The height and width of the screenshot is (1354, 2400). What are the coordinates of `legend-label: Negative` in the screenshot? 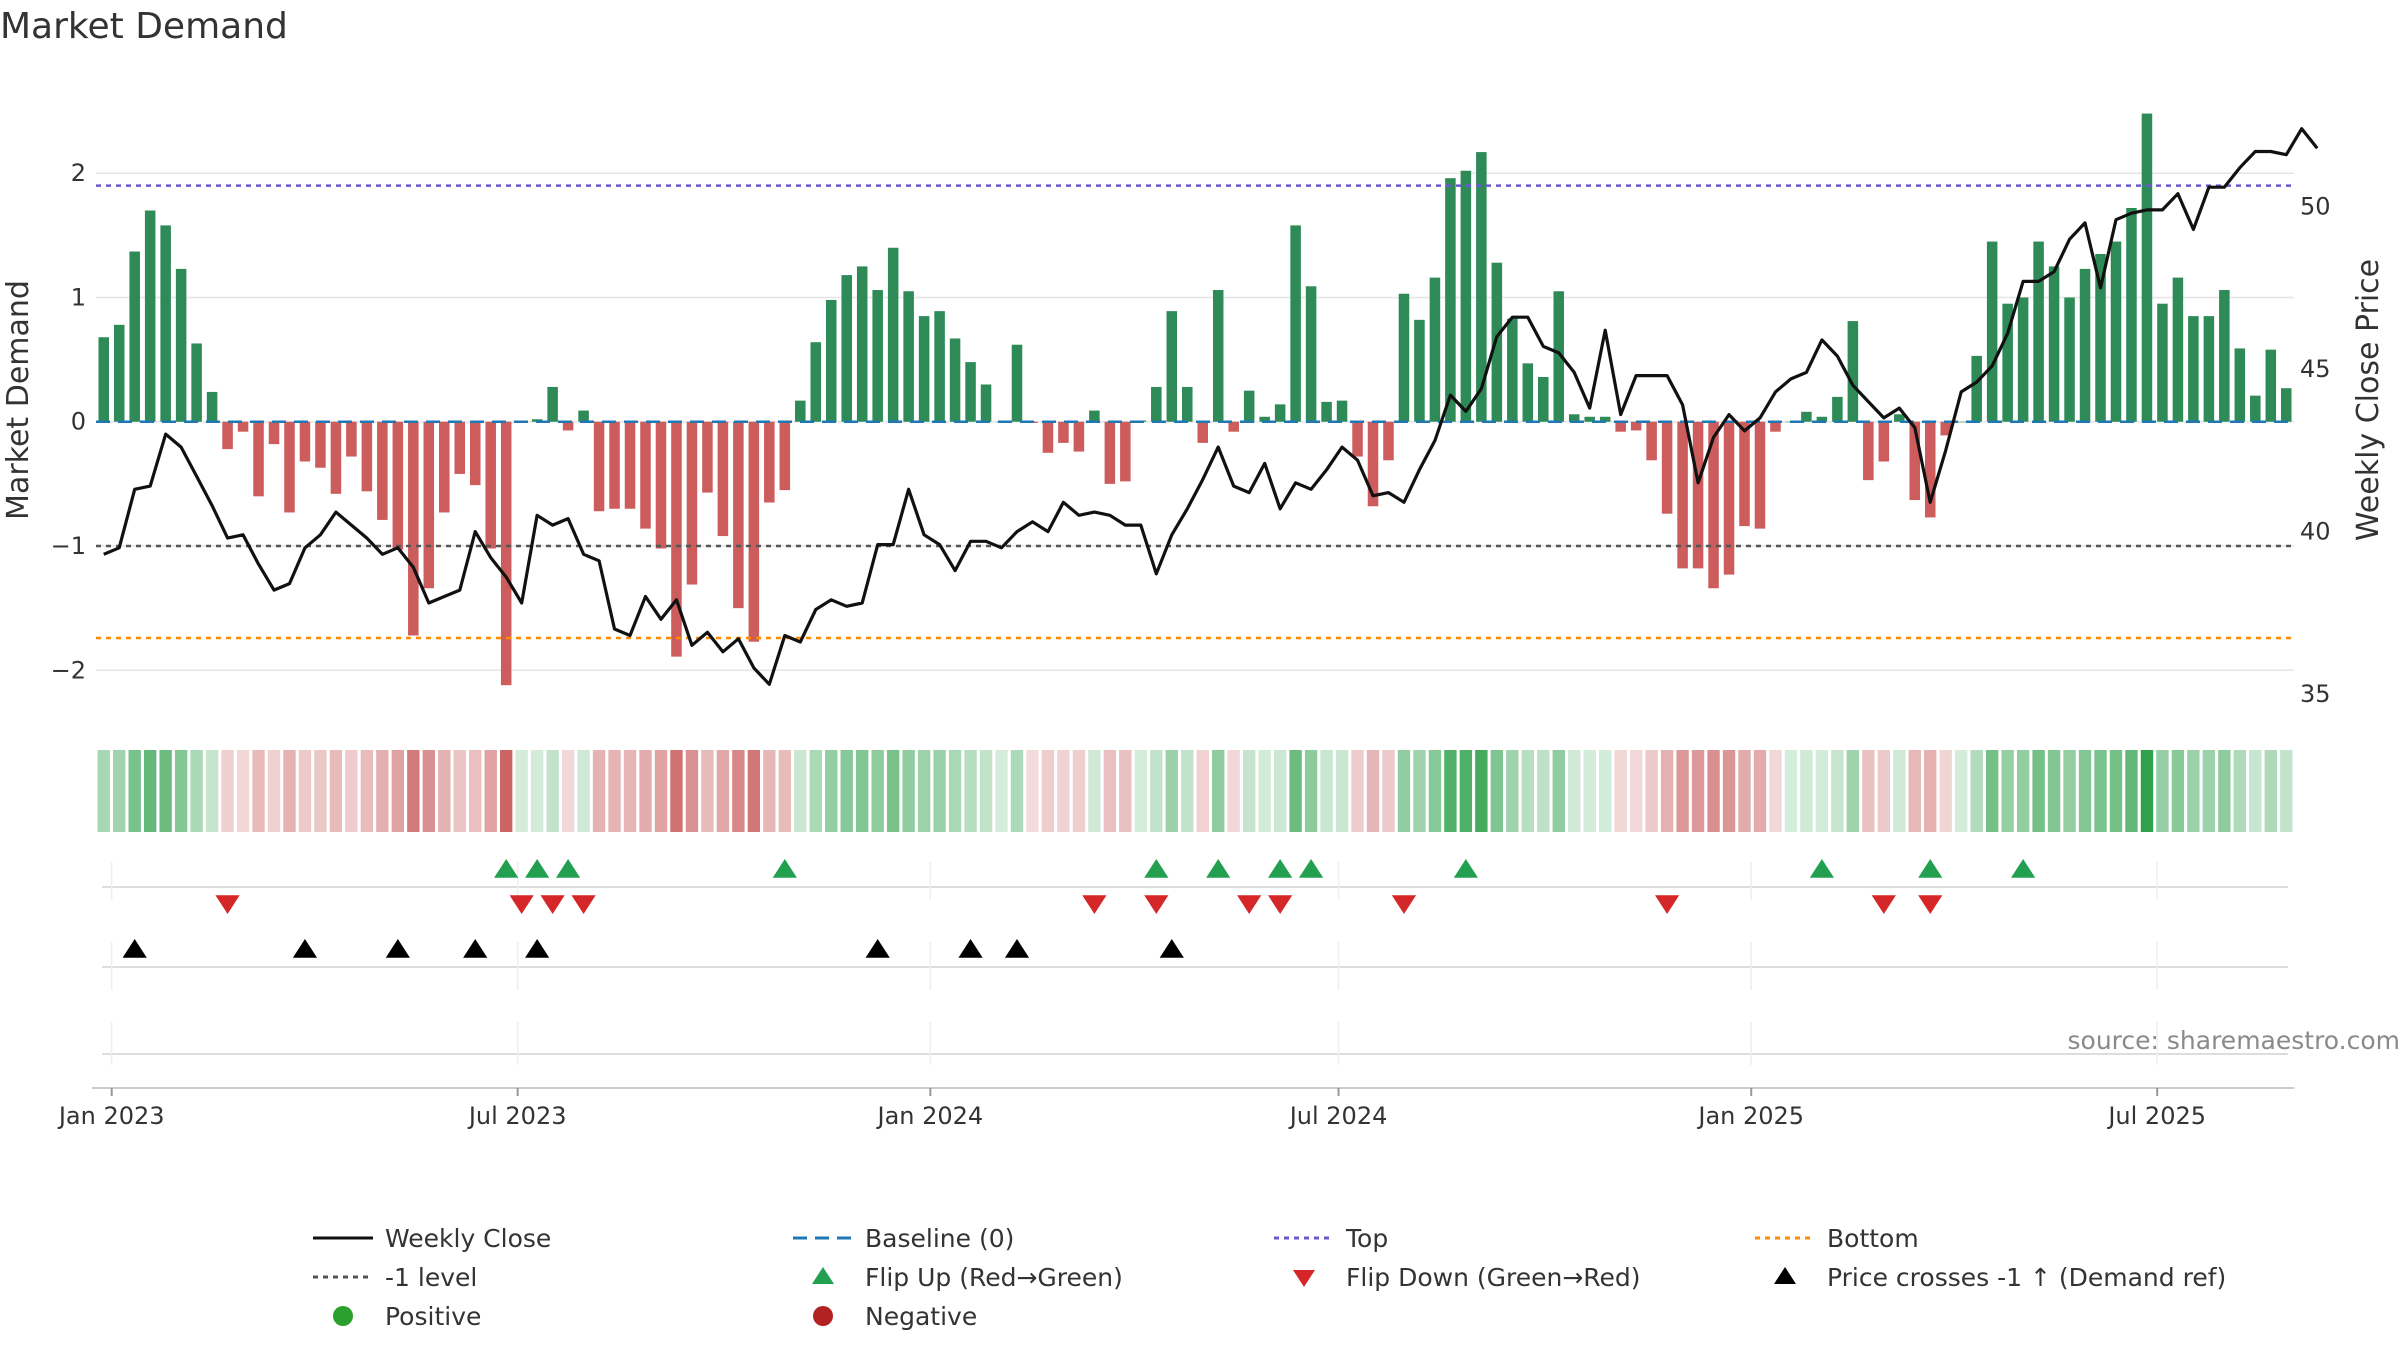 It's located at (921, 1316).